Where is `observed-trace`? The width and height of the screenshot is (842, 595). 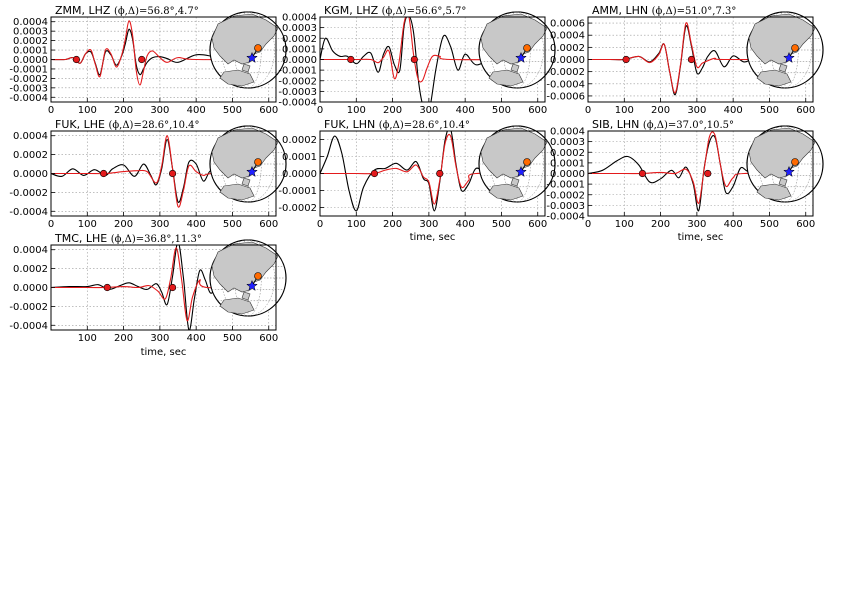 observed-trace is located at coordinates (700, 173).